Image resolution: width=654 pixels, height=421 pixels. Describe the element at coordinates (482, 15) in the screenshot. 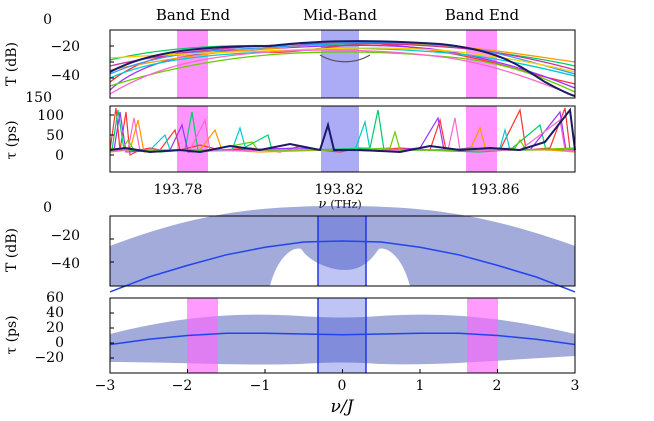

I see `annotation-band-end-right: Band End` at that location.